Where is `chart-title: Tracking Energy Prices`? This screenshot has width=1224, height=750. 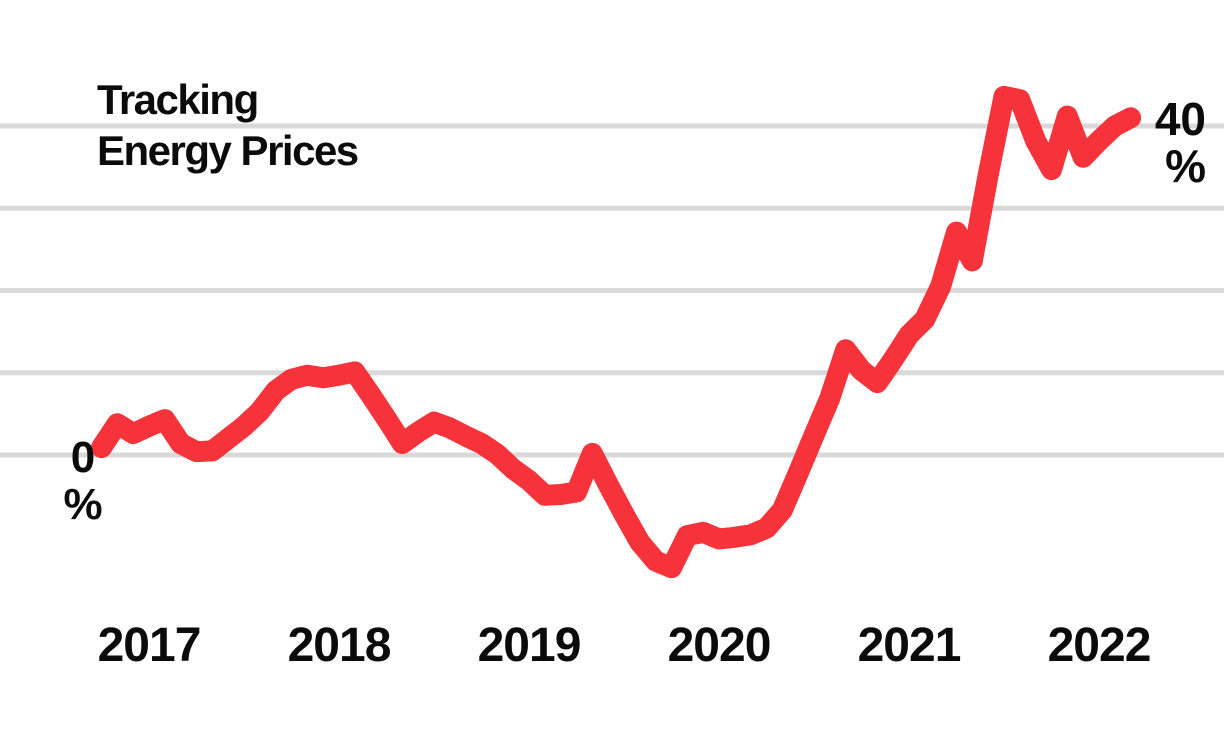
chart-title: Tracking Energy Prices is located at coordinates (228, 125).